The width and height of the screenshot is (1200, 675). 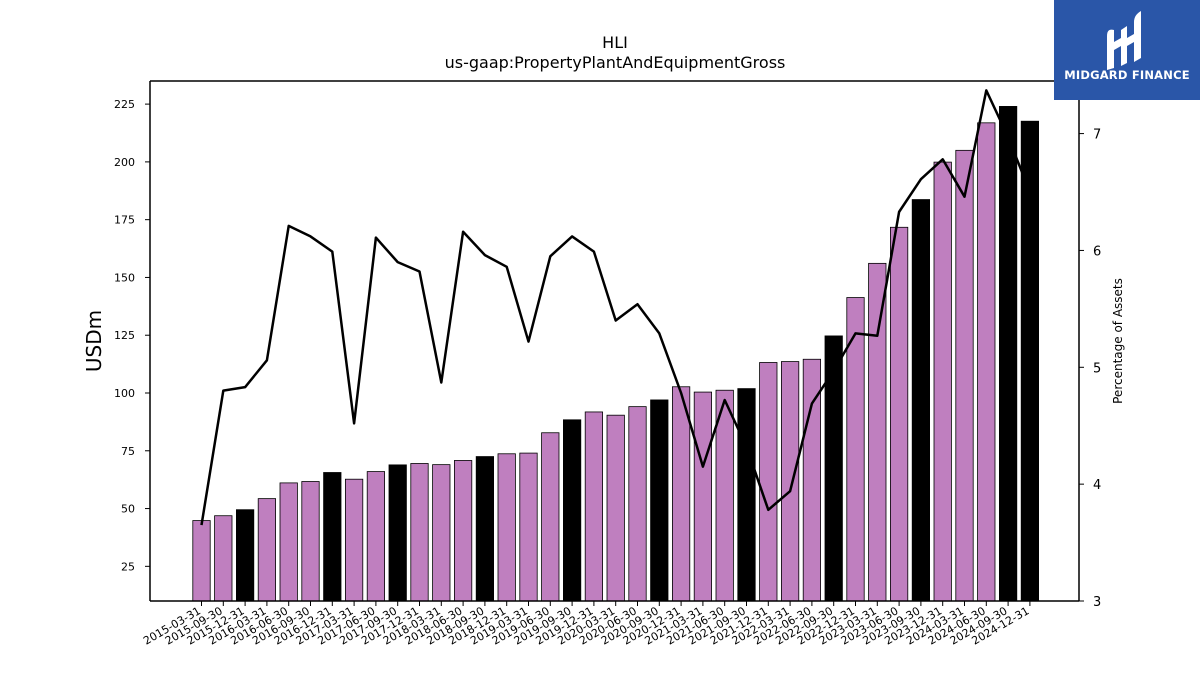 I want to click on y2-tick-label: 6, so click(x=1097, y=251).